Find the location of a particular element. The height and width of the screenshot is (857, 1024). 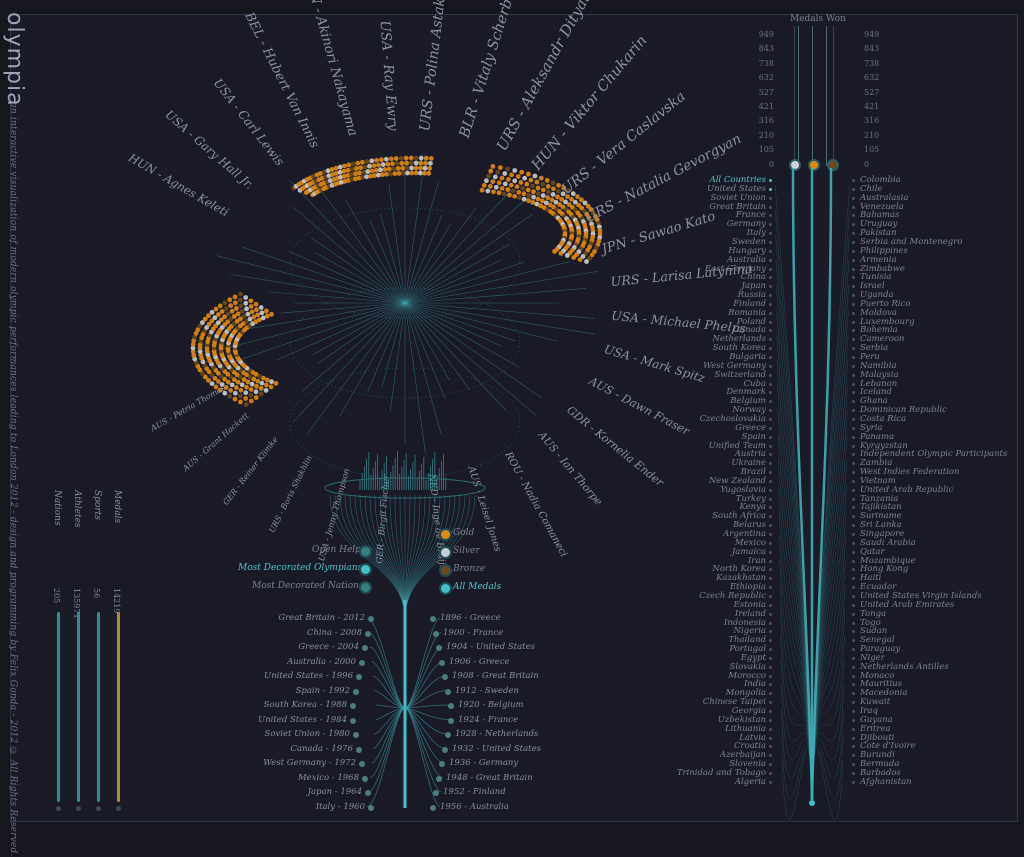

country-item: Belgium is located at coordinates (748, 401).